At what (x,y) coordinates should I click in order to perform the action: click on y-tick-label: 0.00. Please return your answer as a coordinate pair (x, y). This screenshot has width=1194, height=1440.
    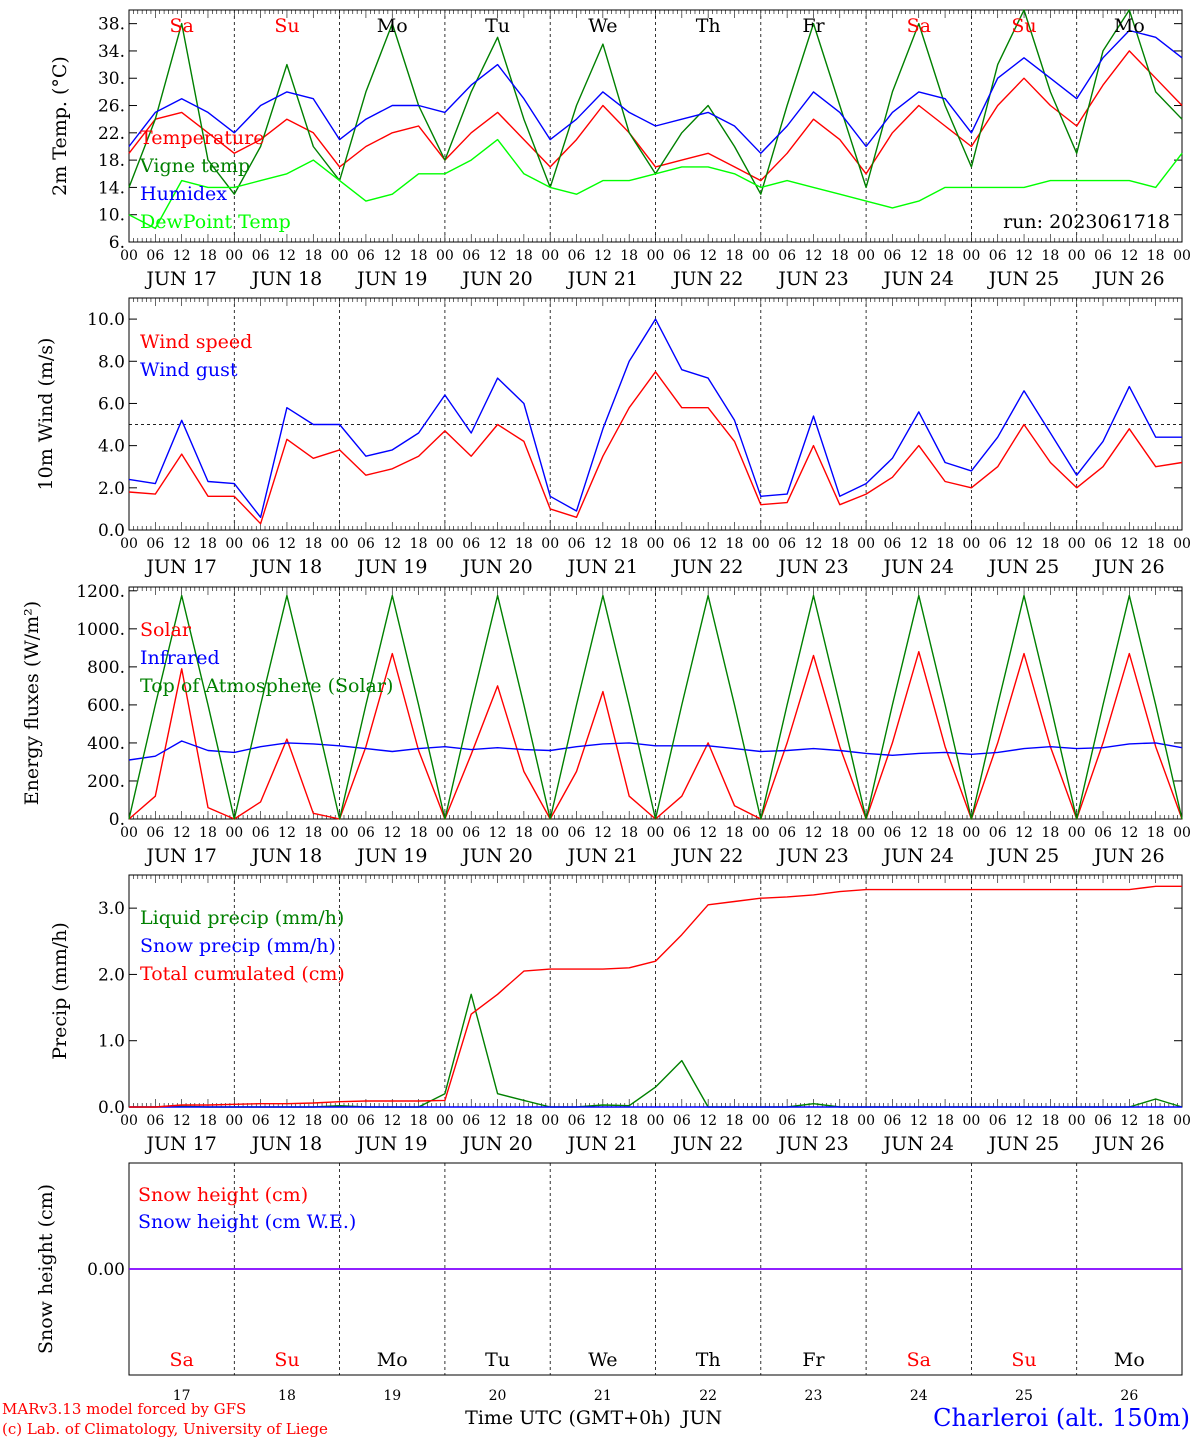
    Looking at the image, I should click on (106, 1270).